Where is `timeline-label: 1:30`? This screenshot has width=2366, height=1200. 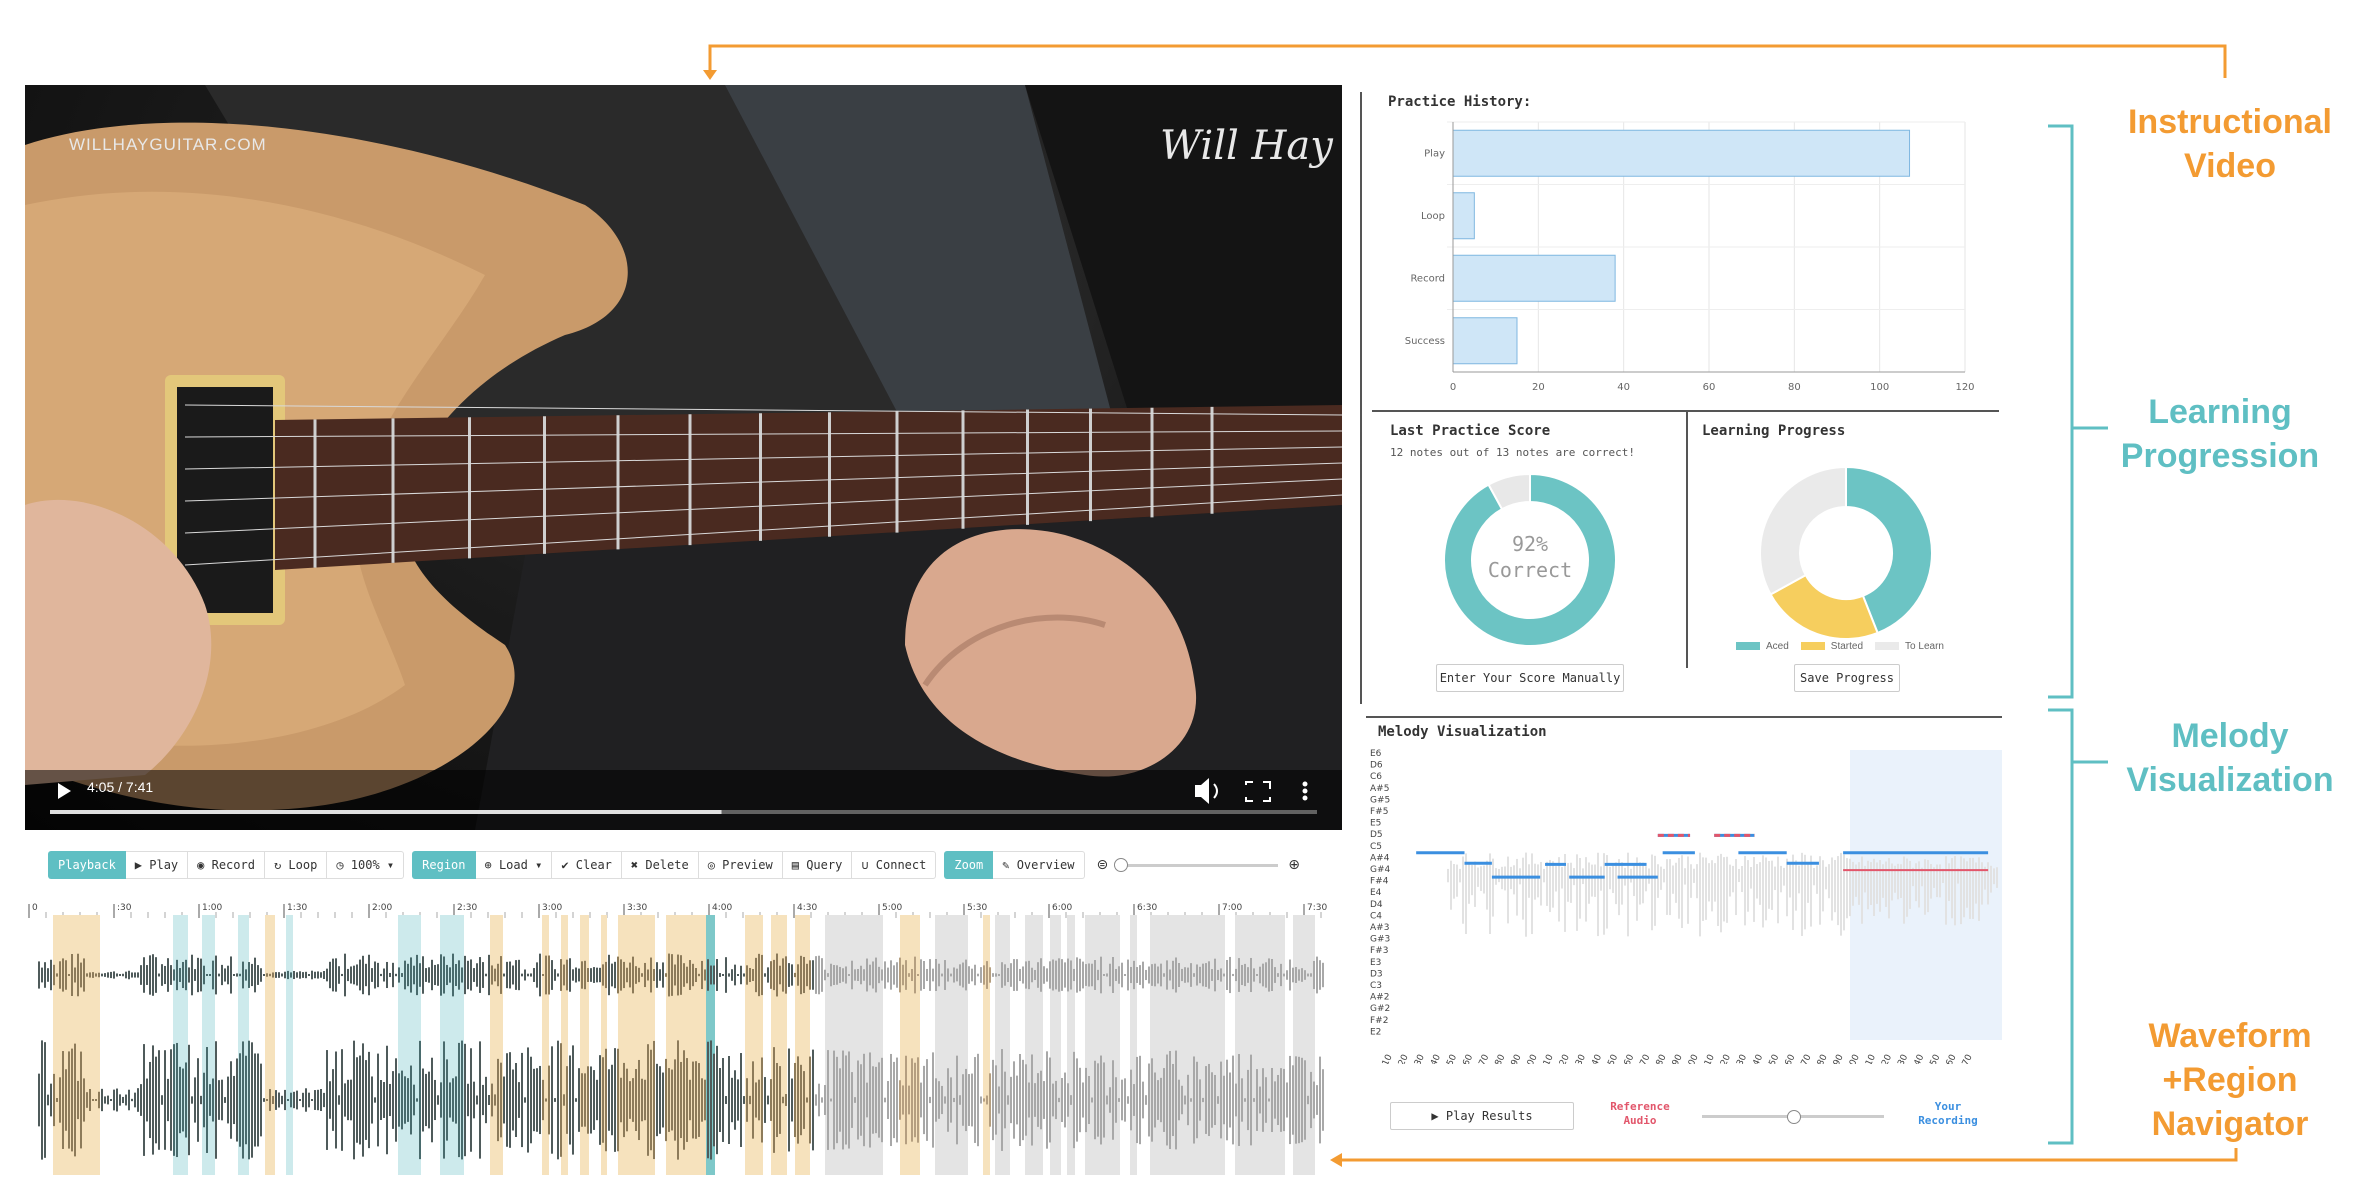 timeline-label: 1:30 is located at coordinates (297, 908).